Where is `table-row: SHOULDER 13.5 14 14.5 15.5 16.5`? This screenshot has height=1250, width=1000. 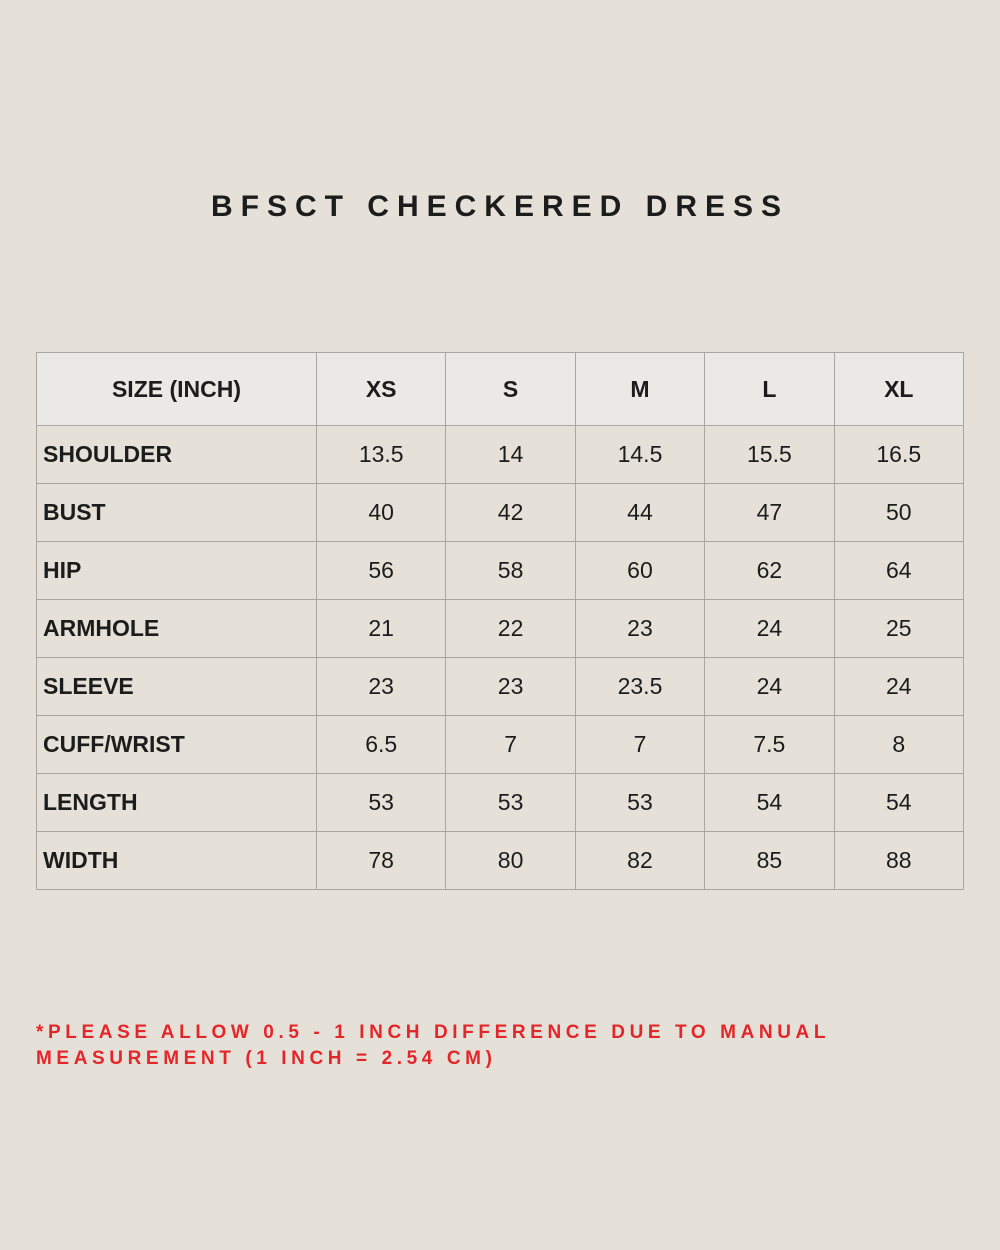 table-row: SHOULDER 13.5 14 14.5 15.5 16.5 is located at coordinates (500, 454).